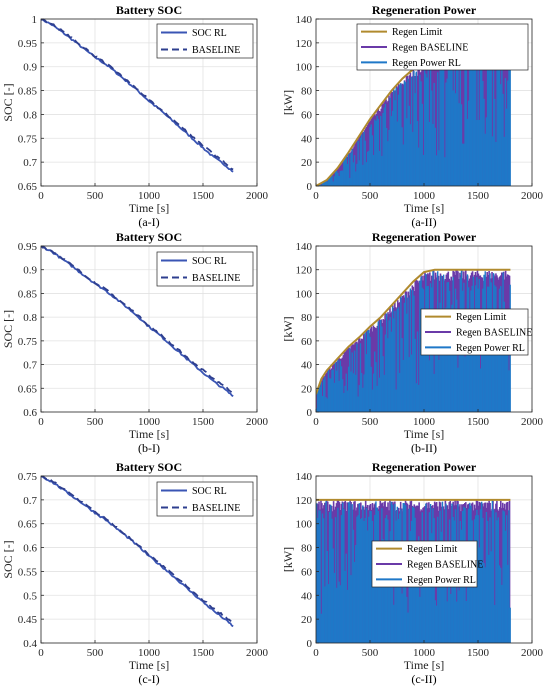 This screenshot has height=694, width=550. Describe the element at coordinates (137, 96) in the screenshot. I see `series-line-soc-rl` at that location.